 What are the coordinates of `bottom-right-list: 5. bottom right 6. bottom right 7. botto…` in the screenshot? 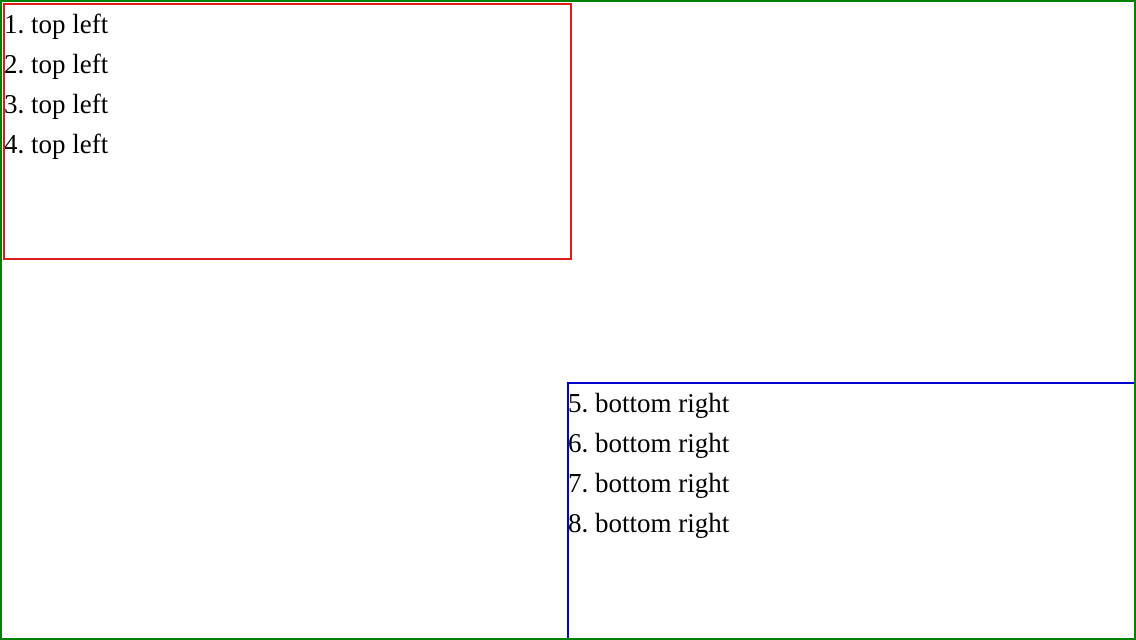 It's located at (851, 464).